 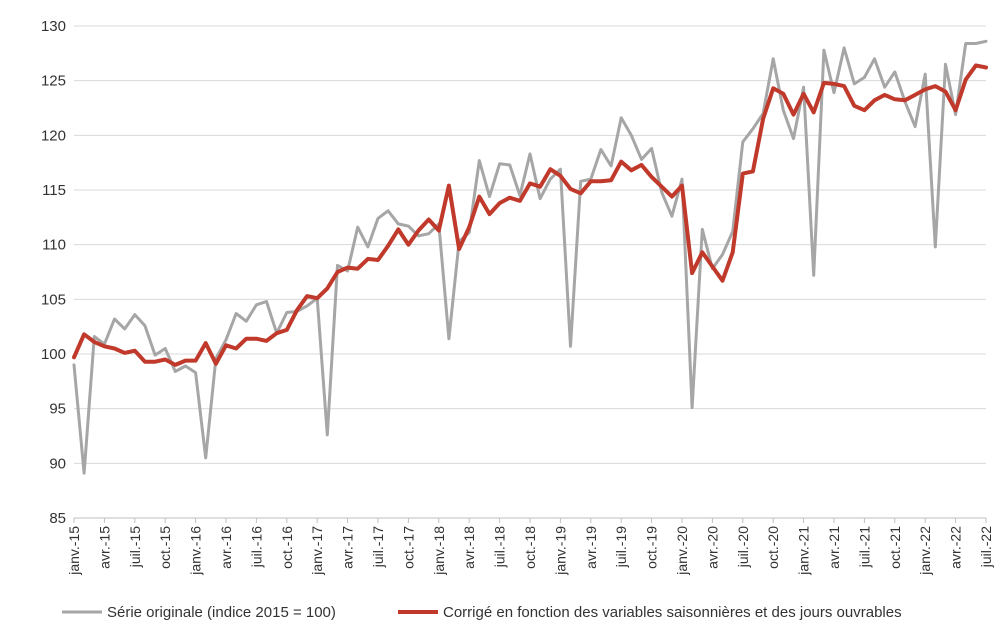 What do you see at coordinates (53, 135) in the screenshot?
I see `y-tick-label: 120` at bounding box center [53, 135].